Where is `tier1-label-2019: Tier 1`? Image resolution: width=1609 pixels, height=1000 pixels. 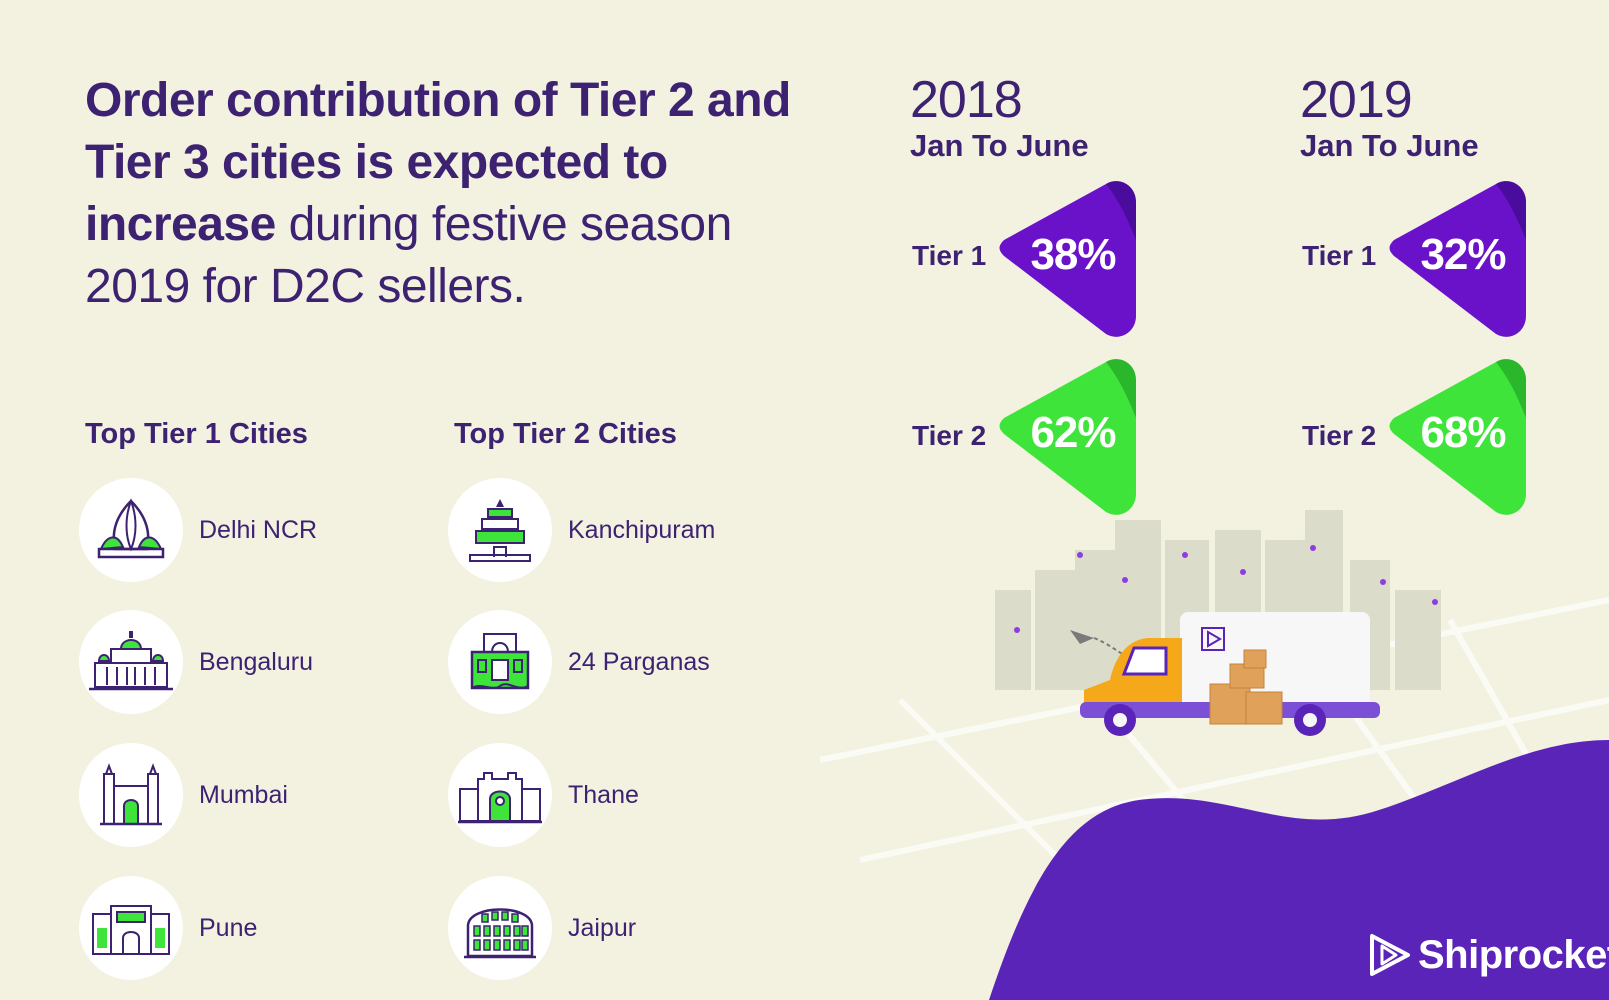 tier1-label-2019: Tier 1 is located at coordinates (1339, 255).